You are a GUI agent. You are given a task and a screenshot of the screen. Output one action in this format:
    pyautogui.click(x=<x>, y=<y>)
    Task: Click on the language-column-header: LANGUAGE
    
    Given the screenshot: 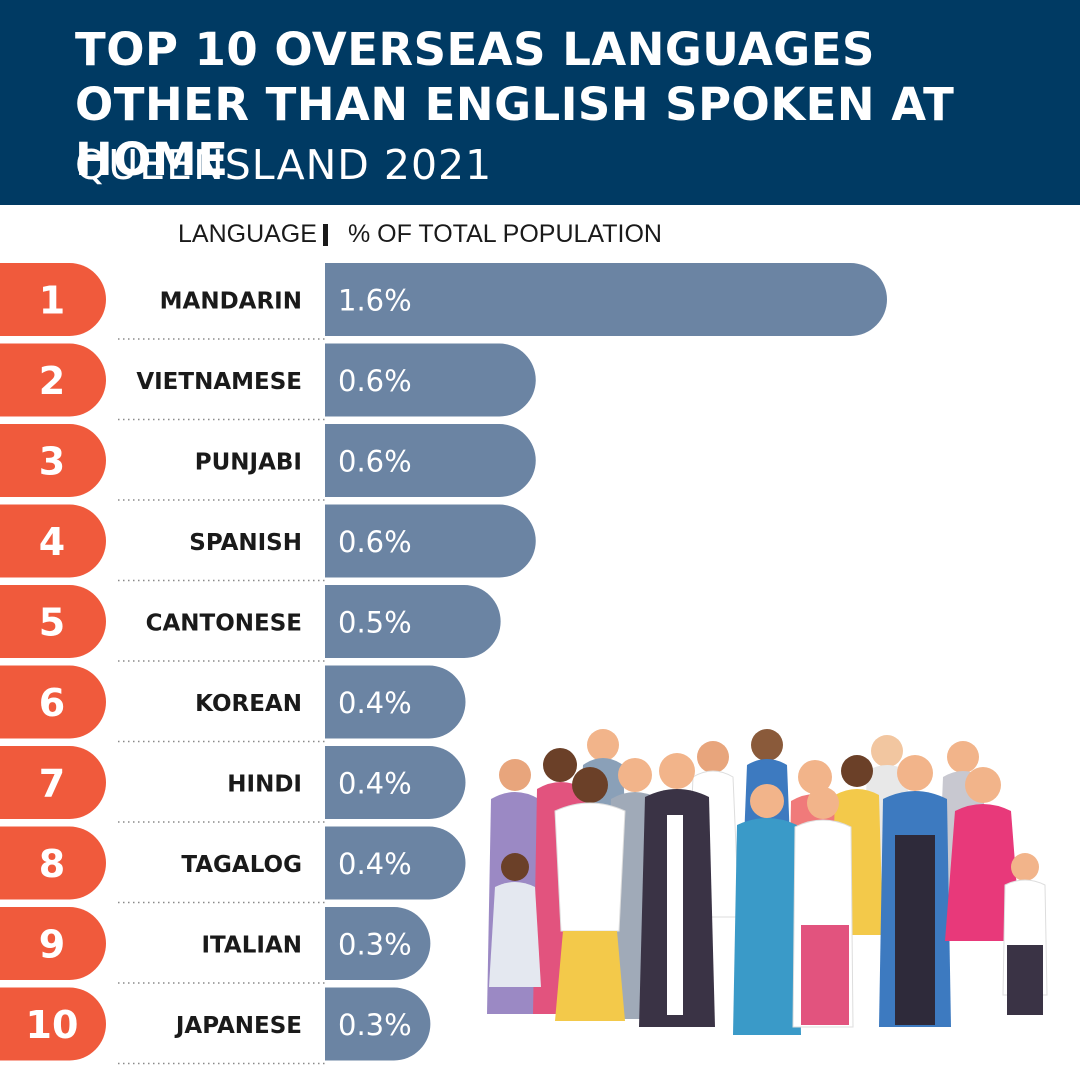 What is the action you would take?
    pyautogui.click(x=247, y=234)
    